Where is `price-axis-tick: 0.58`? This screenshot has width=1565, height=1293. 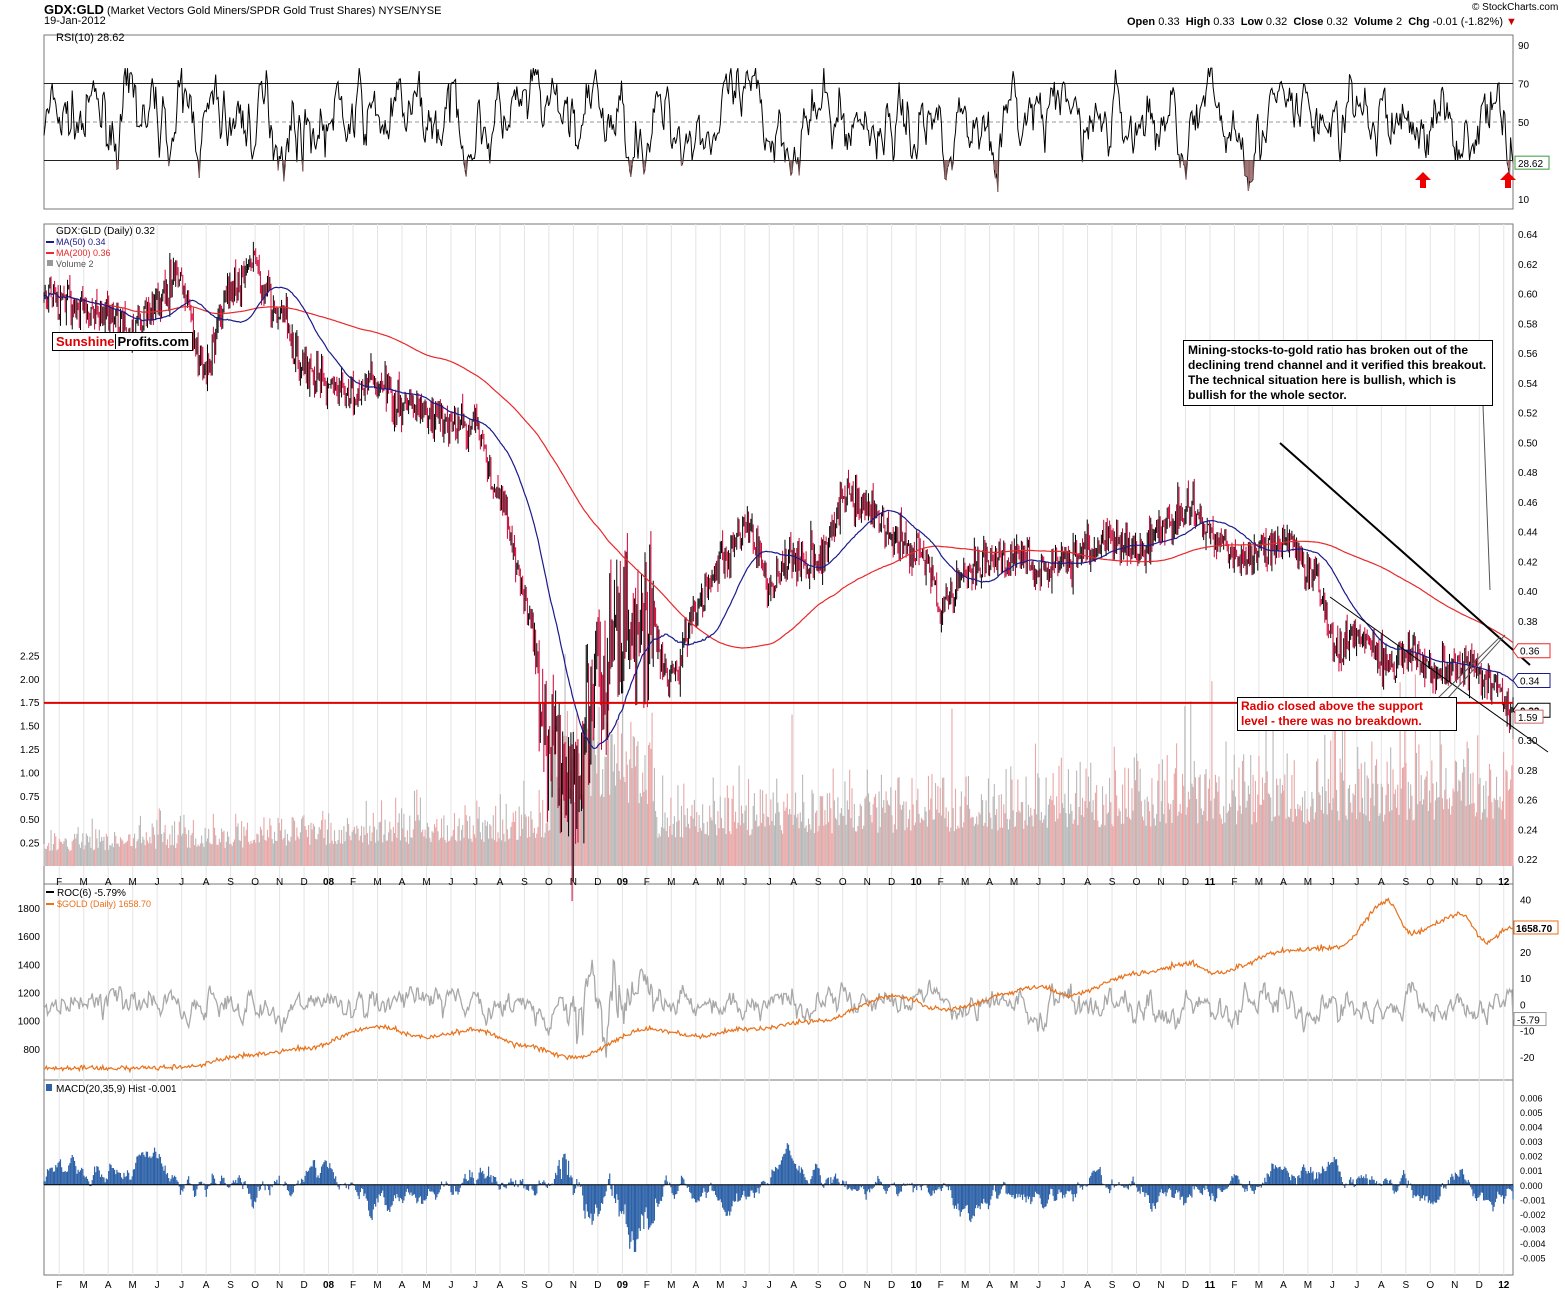 price-axis-tick: 0.58 is located at coordinates (1528, 324).